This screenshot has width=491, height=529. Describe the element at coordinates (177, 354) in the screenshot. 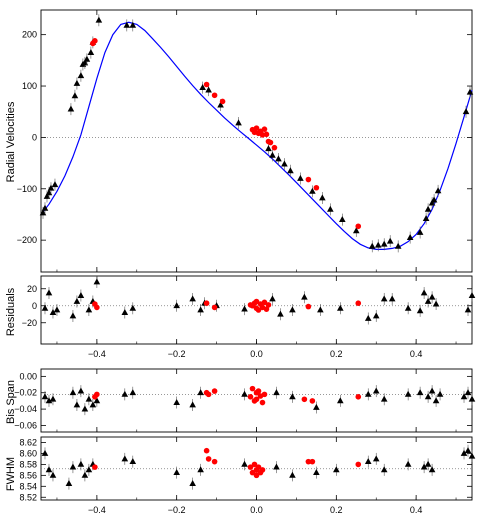

I see `x-tick-label: −0.2` at that location.